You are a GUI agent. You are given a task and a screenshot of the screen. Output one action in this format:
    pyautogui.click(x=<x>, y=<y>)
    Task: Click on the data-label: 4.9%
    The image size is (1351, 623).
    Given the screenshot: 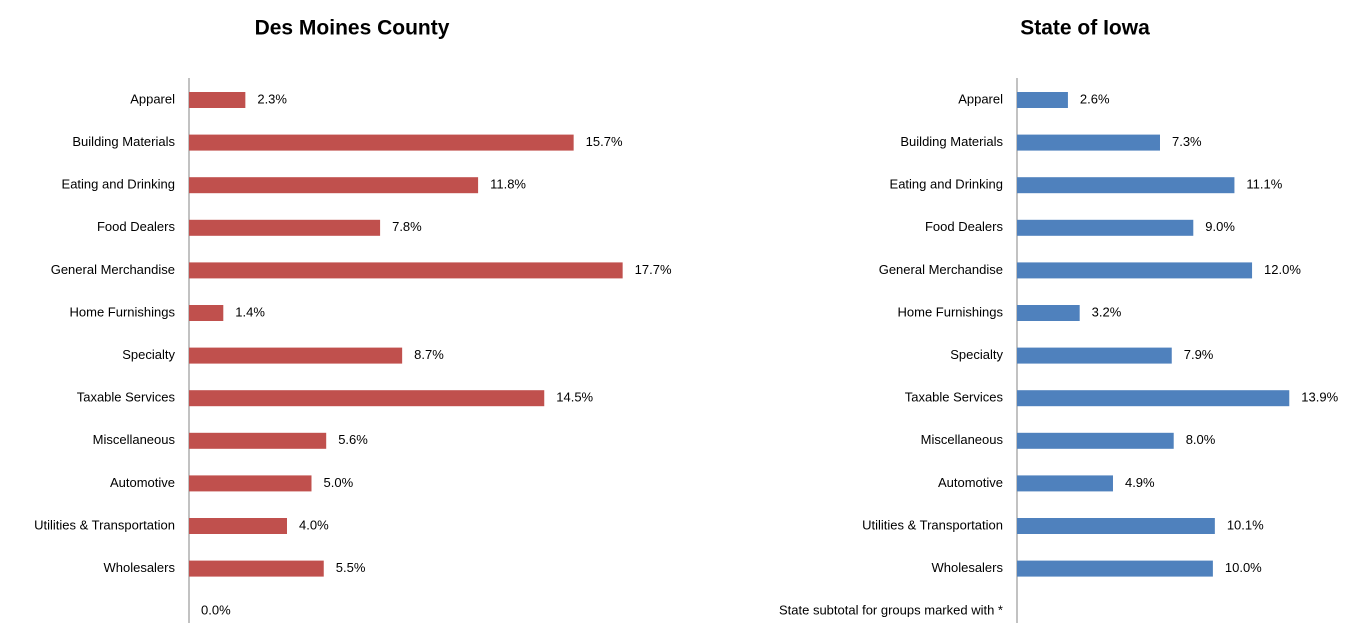 What is the action you would take?
    pyautogui.click(x=1140, y=482)
    